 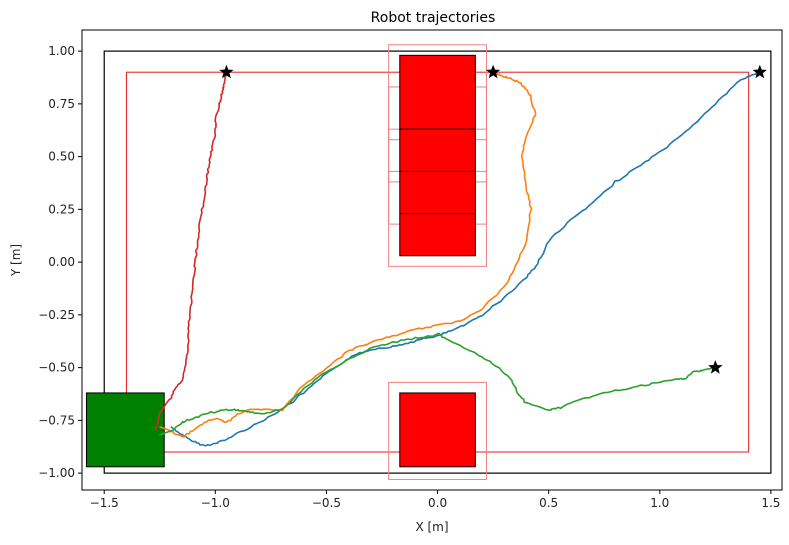 What do you see at coordinates (125, 430) in the screenshot?
I see `start-zone` at bounding box center [125, 430].